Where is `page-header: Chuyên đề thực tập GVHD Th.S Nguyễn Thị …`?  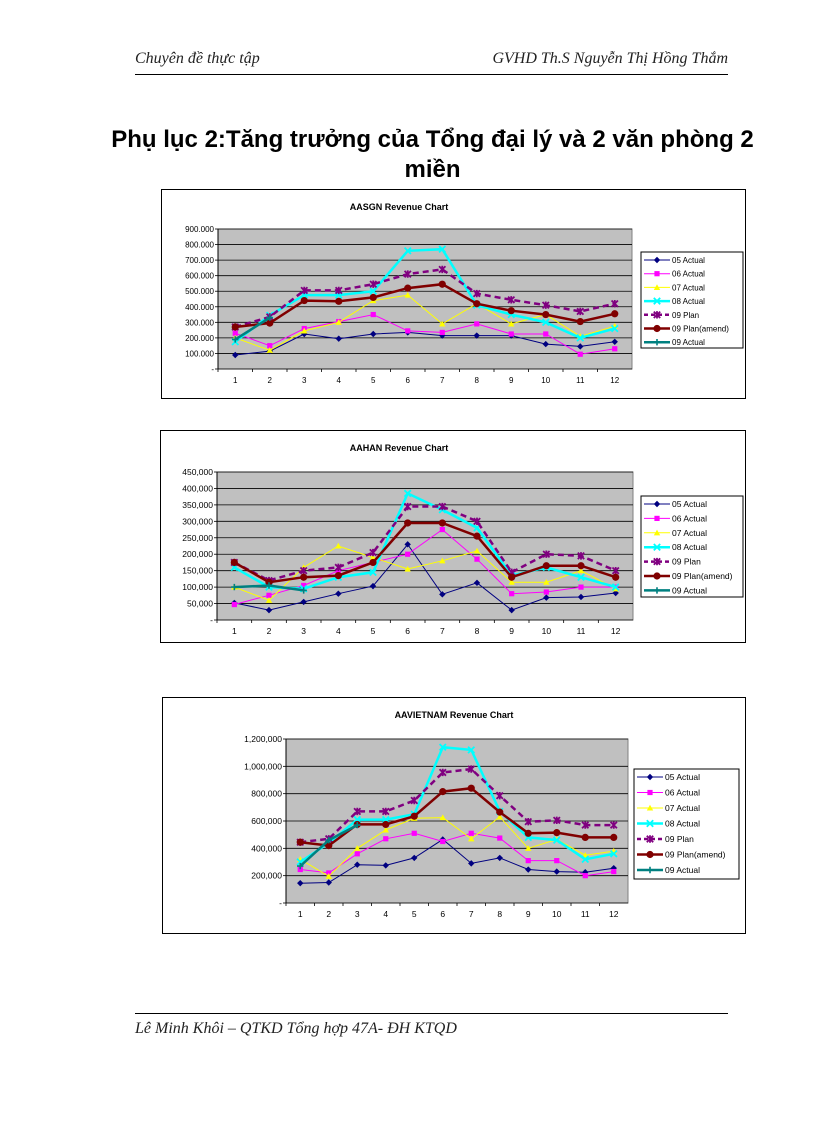
page-header: Chuyên đề thực tập GVHD Th.S Nguyễn Thị … is located at coordinates (431, 62).